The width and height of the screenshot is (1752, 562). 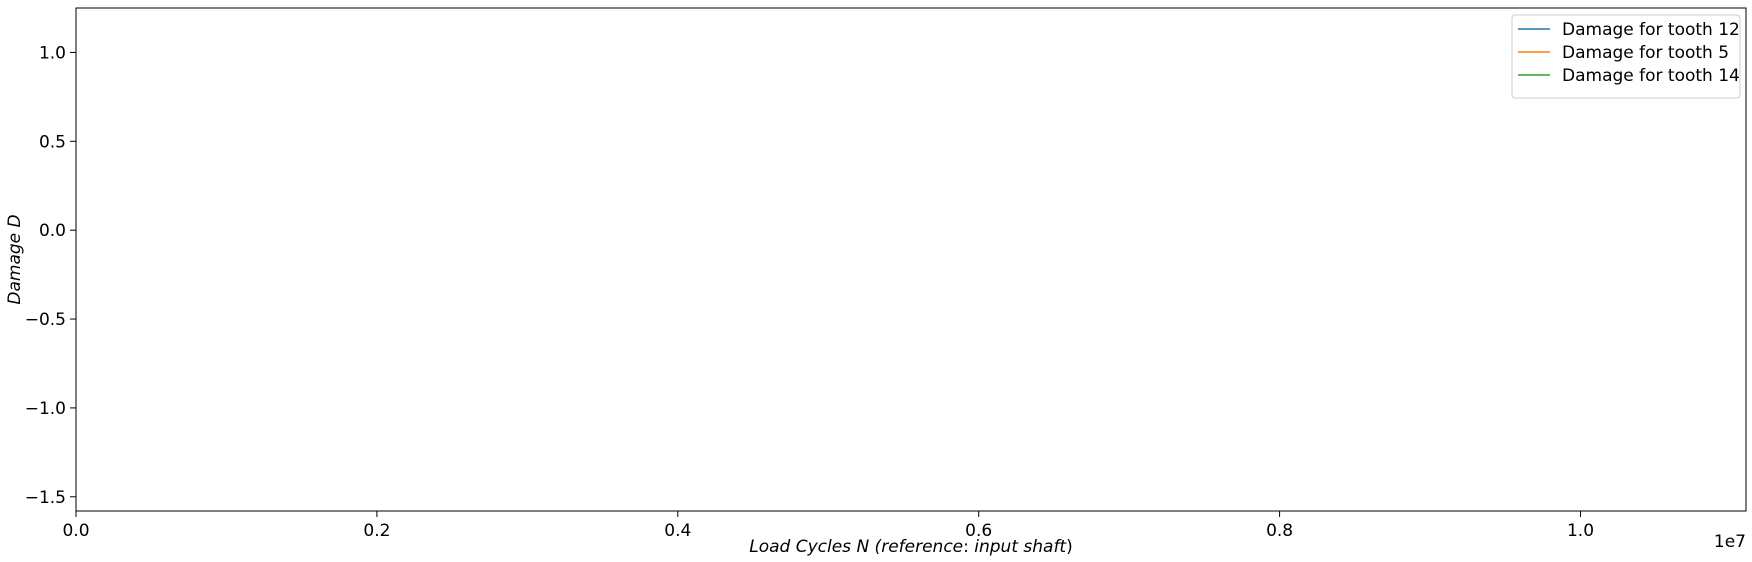 What do you see at coordinates (52, 142) in the screenshot?
I see `y-tick-label: 0.5` at bounding box center [52, 142].